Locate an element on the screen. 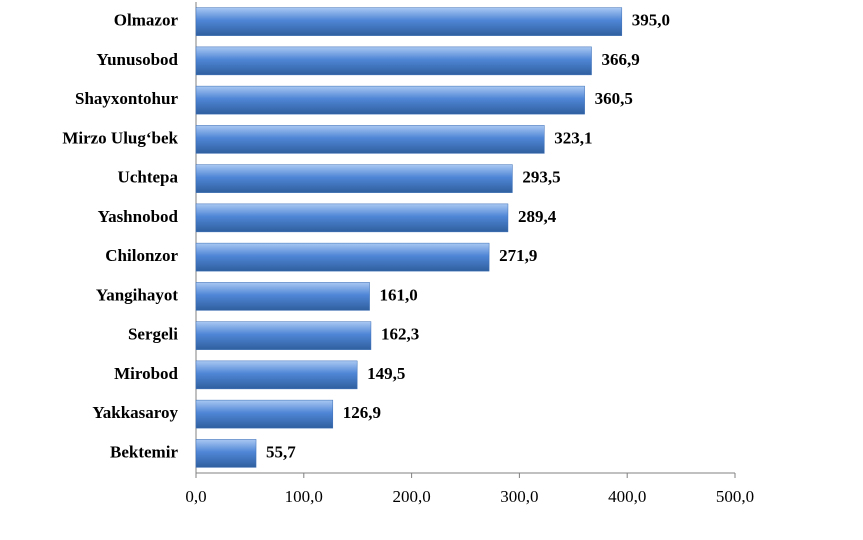 This screenshot has width=863, height=540. data-label: 55,7 is located at coordinates (281, 451).